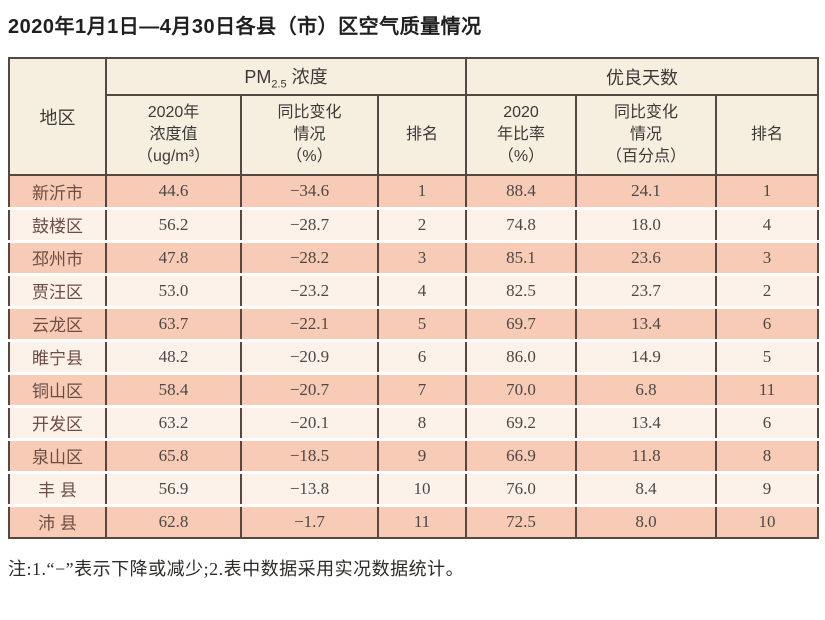 This screenshot has width=825, height=620. What do you see at coordinates (309, 454) in the screenshot?
I see `pm-change-cell: −18.5` at bounding box center [309, 454].